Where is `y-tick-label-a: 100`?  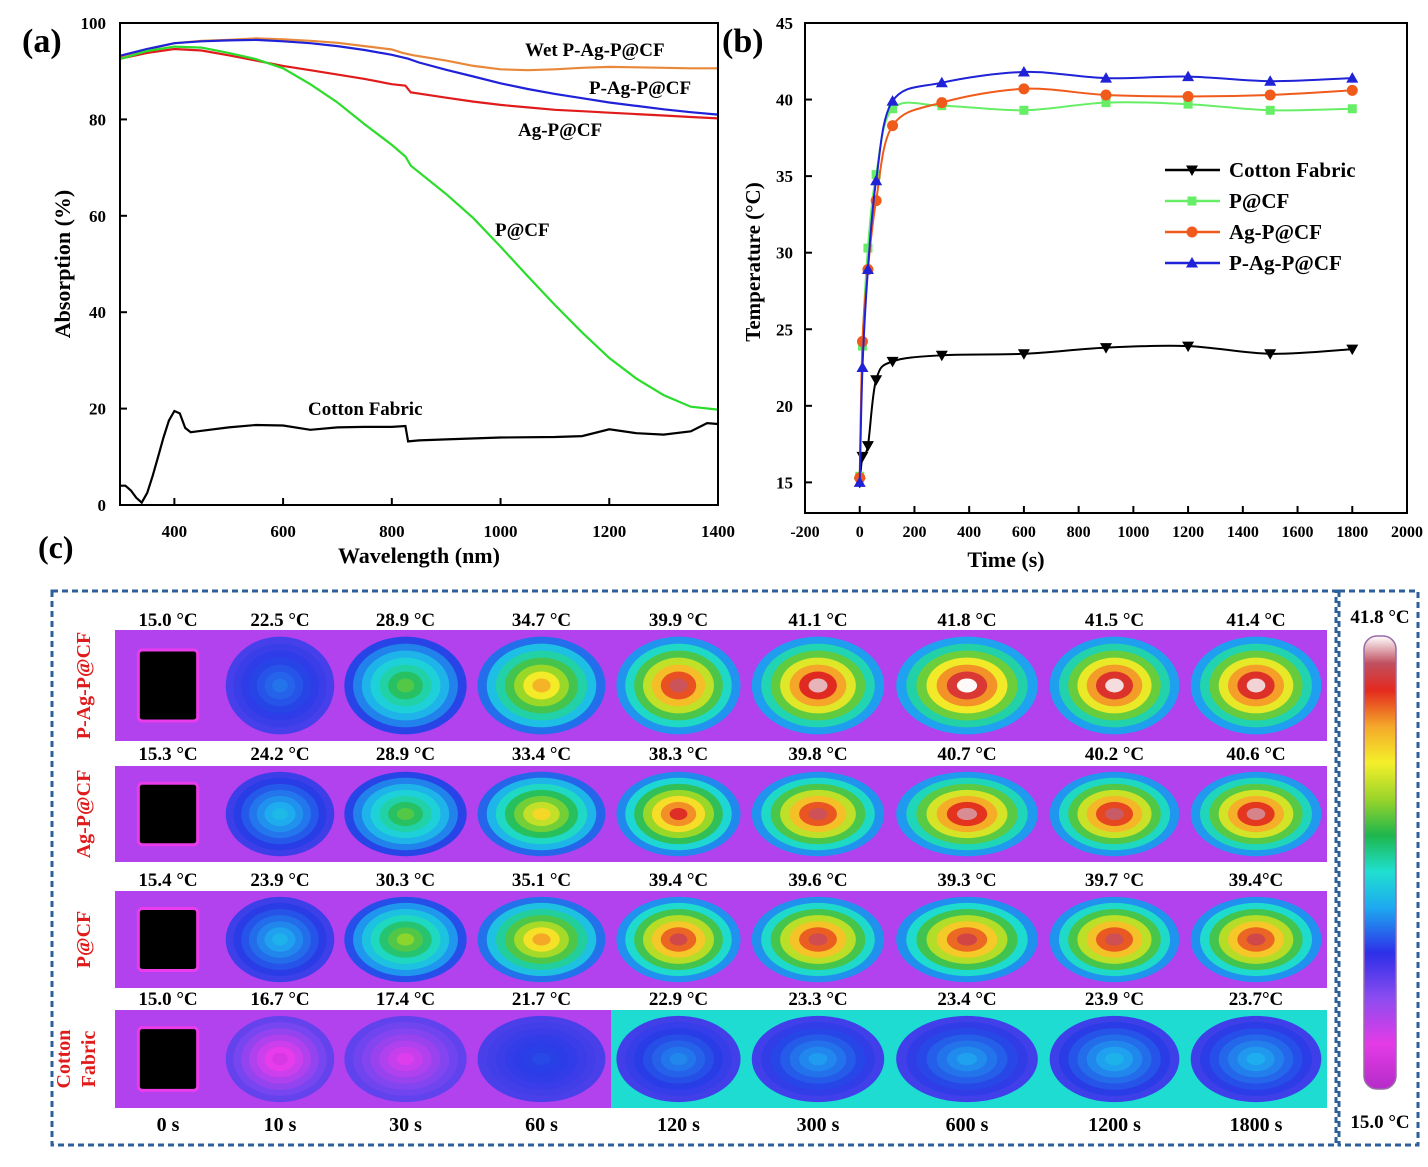 y-tick-label-a: 100 is located at coordinates (94, 23).